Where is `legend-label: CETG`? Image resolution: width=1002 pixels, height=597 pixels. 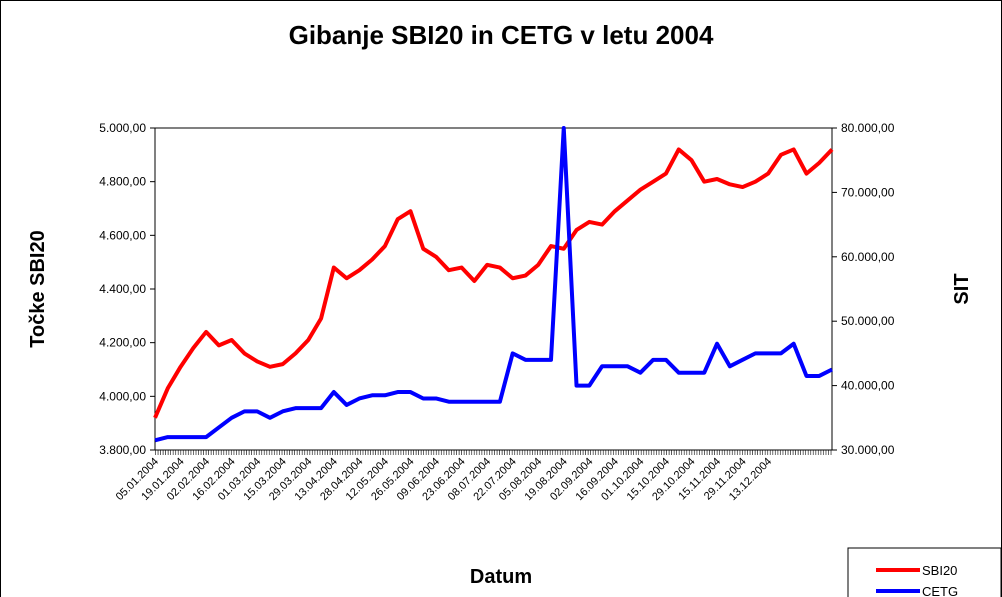
legend-label: CETG is located at coordinates (940, 590).